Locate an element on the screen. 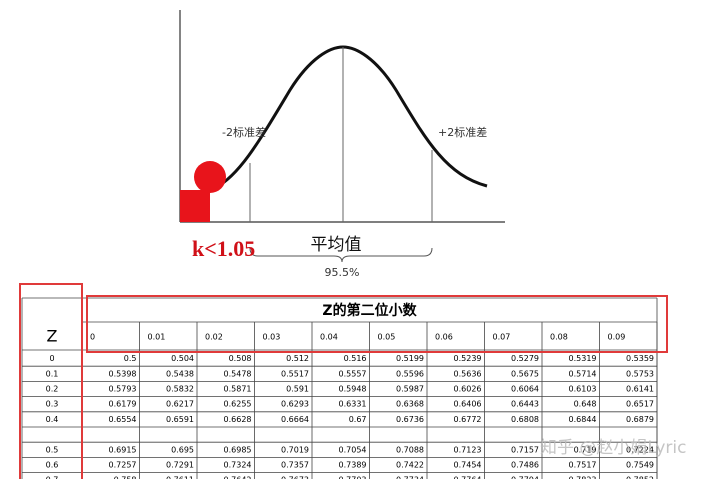 The image size is (707, 479). cell-value: 0.6064 is located at coordinates (525, 389).